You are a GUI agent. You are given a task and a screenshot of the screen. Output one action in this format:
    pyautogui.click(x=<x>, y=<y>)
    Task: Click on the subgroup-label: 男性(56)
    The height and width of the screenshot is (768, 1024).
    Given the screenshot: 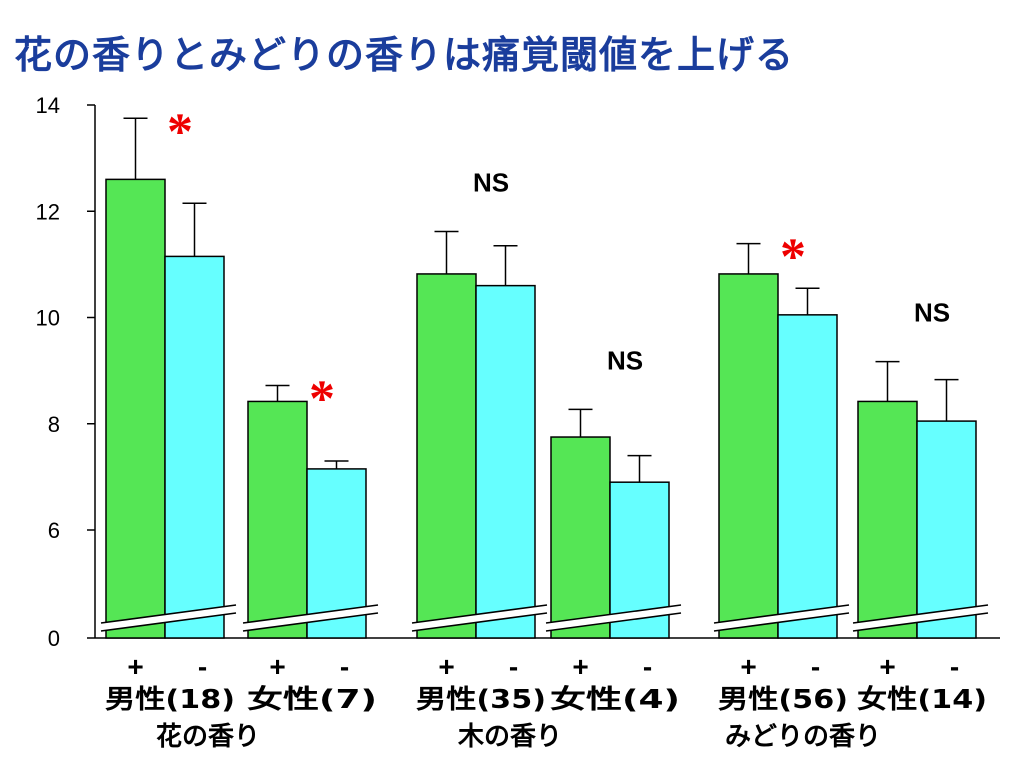 What is the action you would take?
    pyautogui.click(x=783, y=700)
    